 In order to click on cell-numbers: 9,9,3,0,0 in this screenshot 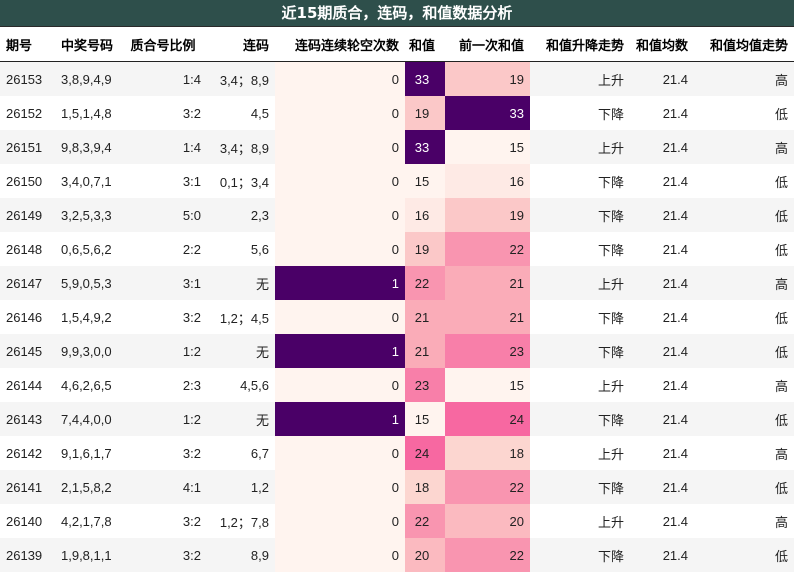, I will do `click(90, 351)`.